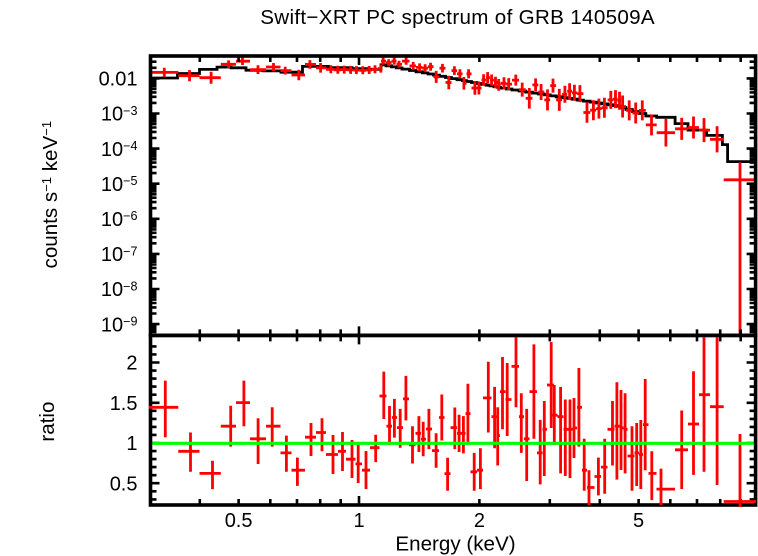  What do you see at coordinates (457, 17) in the screenshot?
I see `svg-text:Swift−XRT PC spectrum of GRB 1: Swift−XRT PC spectrum of GRB 140509A` at bounding box center [457, 17].